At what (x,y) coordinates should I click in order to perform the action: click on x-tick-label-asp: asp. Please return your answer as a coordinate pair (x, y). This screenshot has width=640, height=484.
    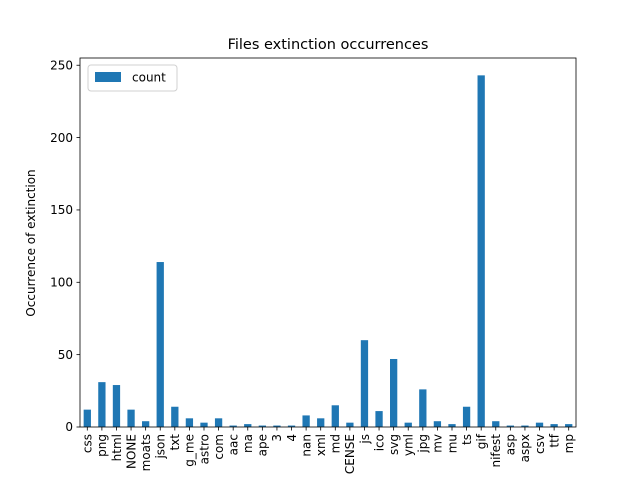
    Looking at the image, I should click on (511, 444).